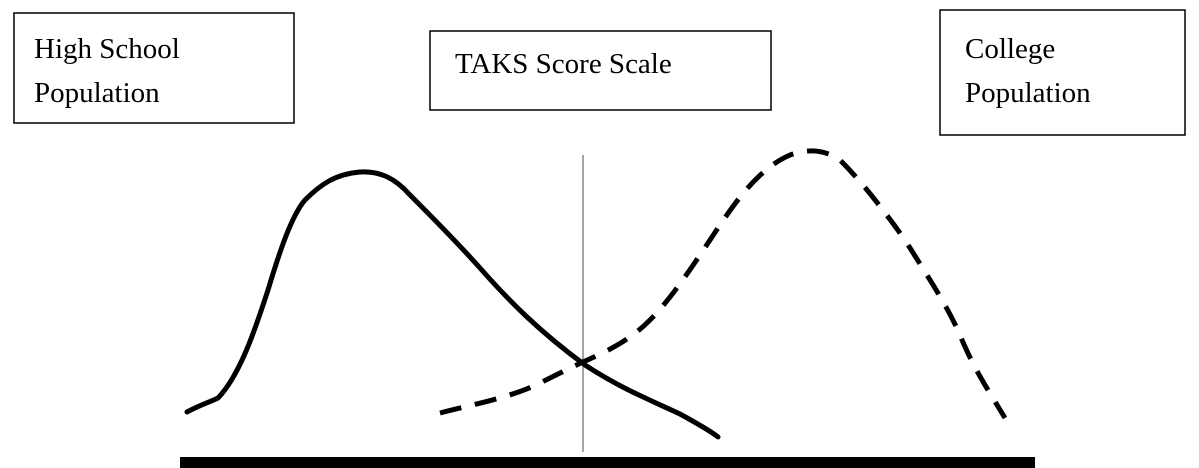  Describe the element at coordinates (107, 49) in the screenshot. I see `label-text: High School` at that location.